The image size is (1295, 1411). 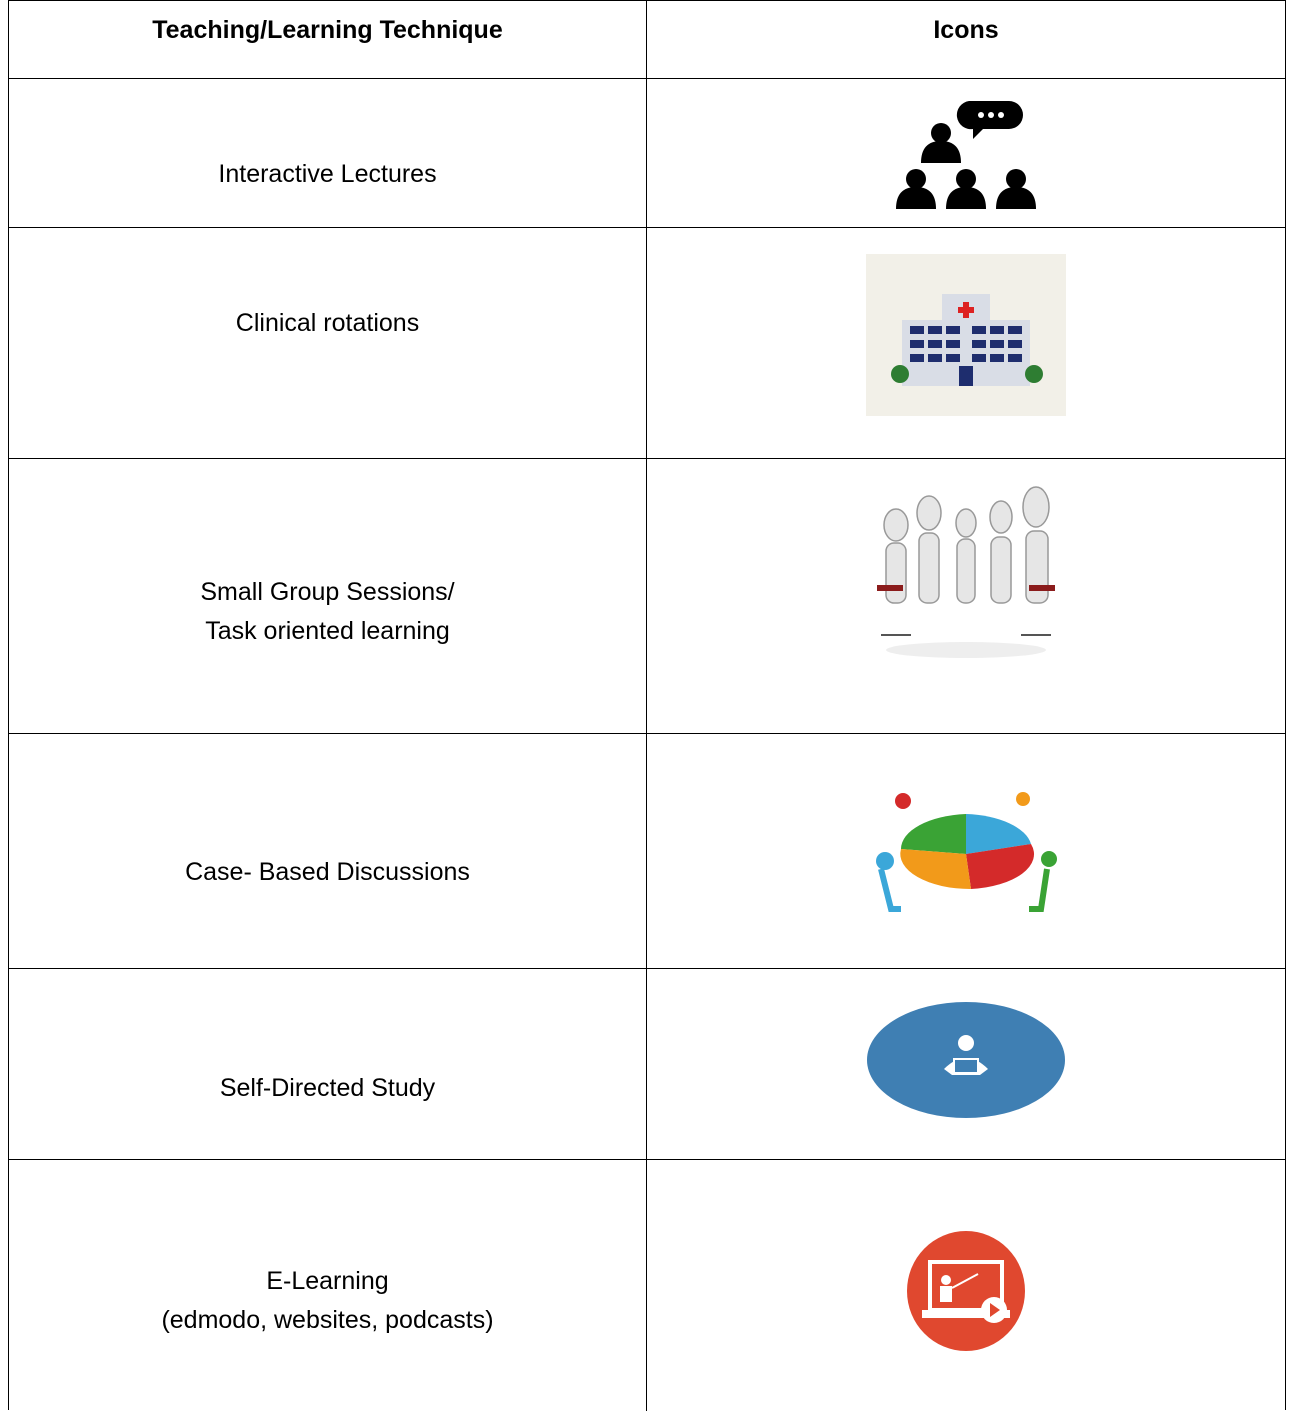 What do you see at coordinates (328, 851) in the screenshot?
I see `technique-cell: Case- Based Discussions` at bounding box center [328, 851].